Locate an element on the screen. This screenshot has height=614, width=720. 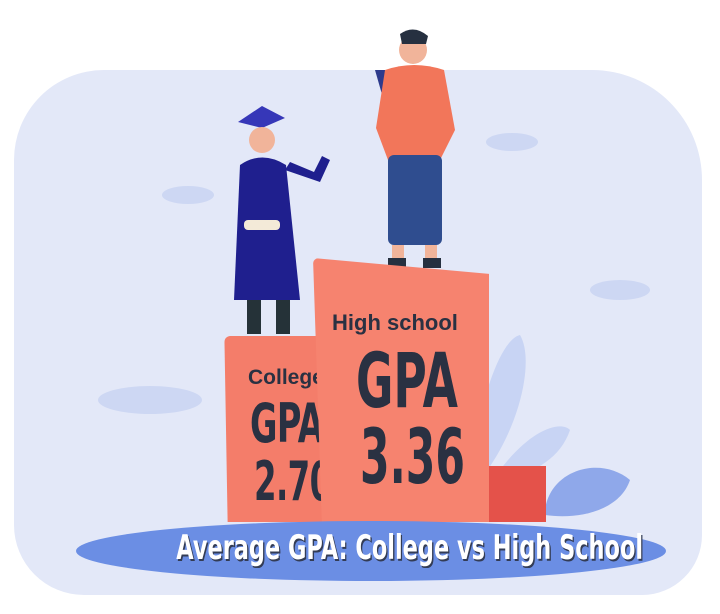
high-school-gpa-value: 3.36 is located at coordinates (413, 456).